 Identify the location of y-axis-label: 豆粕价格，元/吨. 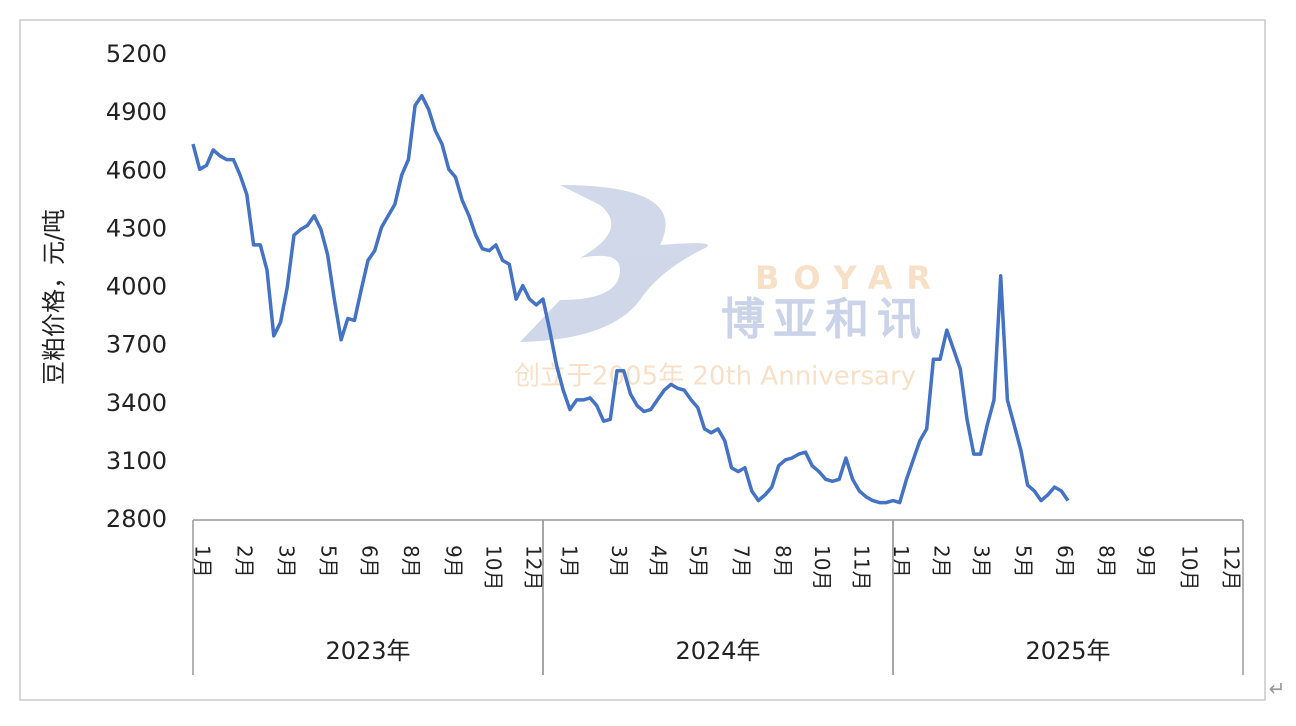
(54, 297).